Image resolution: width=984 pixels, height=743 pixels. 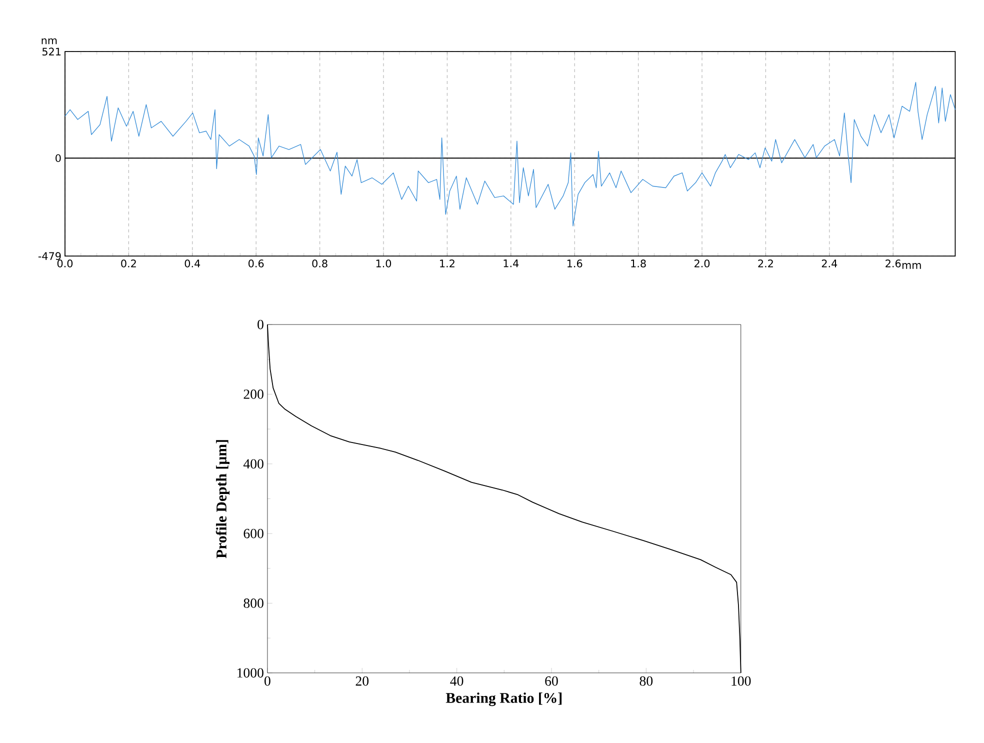 What do you see at coordinates (702, 263) in the screenshot?
I see `x-tick-label: 2.0` at bounding box center [702, 263].